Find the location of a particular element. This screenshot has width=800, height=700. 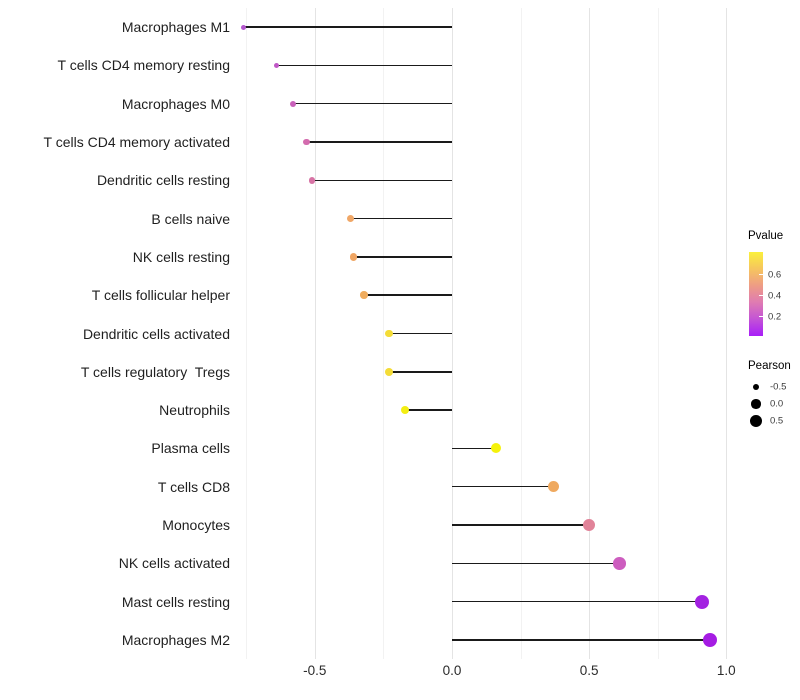

y-axis-label: Dendritic cells activated is located at coordinates (156, 333).